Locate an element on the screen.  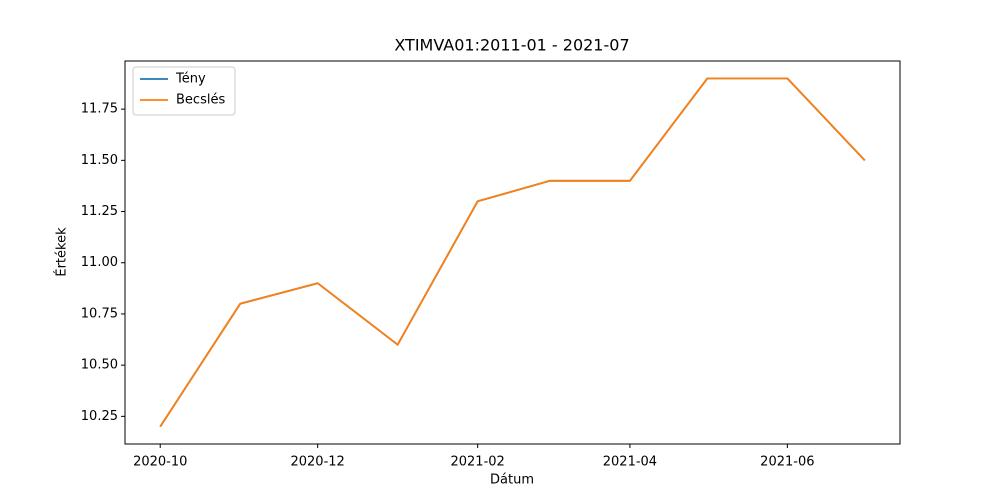
y-tick-label: 11.50 is located at coordinates (99, 160).